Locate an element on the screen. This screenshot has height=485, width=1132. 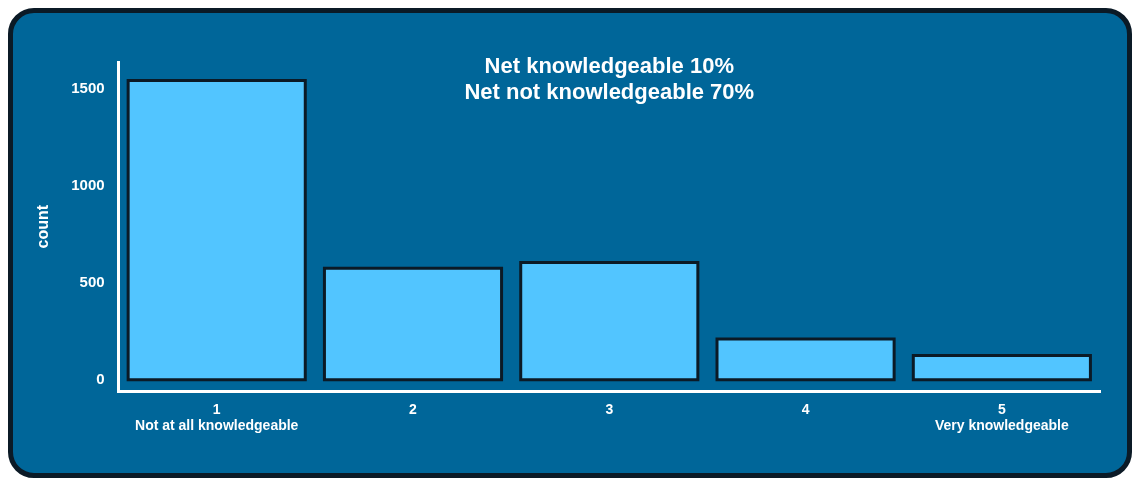
y-tick-label: 0 is located at coordinates (100, 378).